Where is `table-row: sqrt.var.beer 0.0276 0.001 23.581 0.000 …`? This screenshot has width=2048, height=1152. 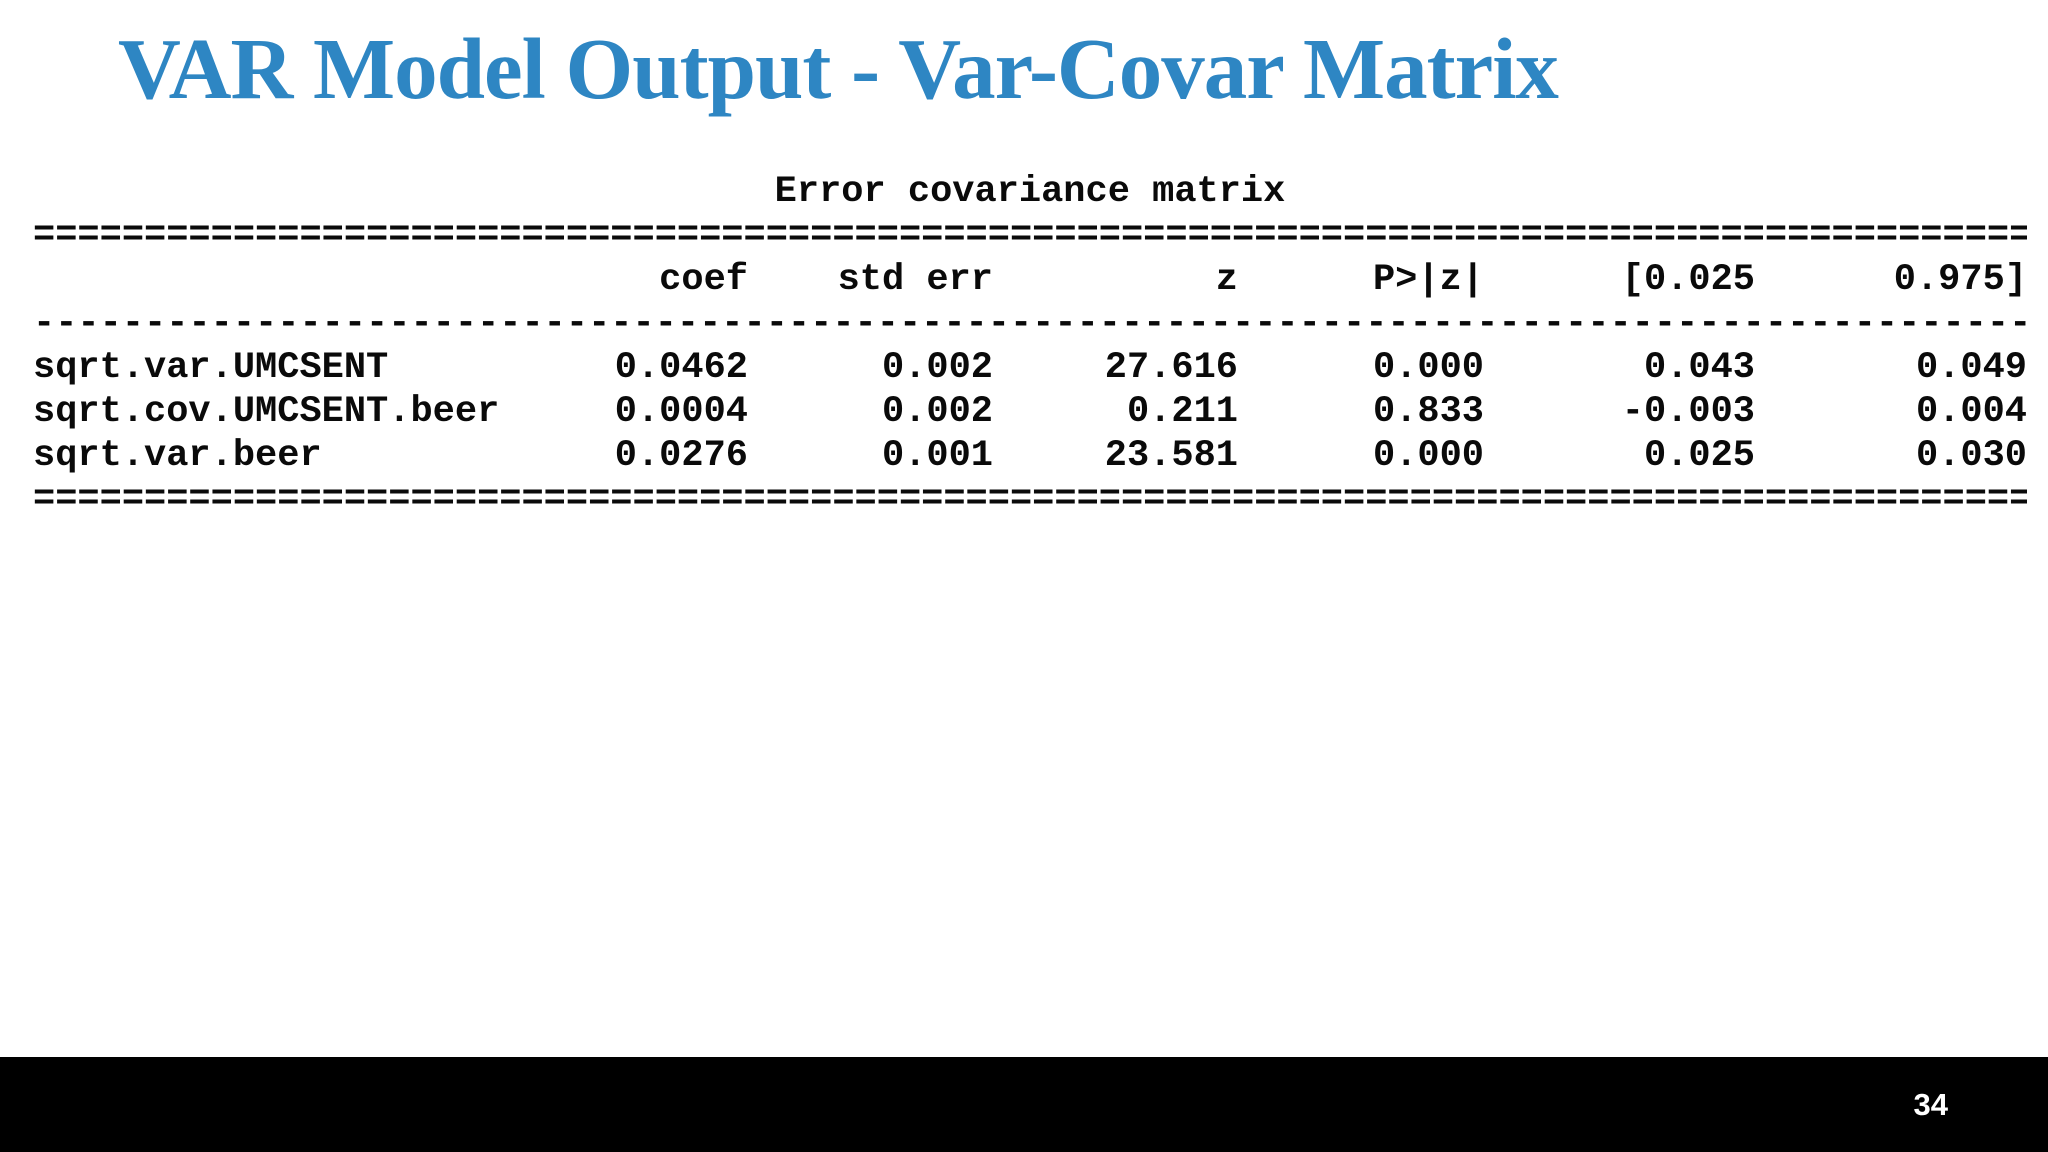 table-row: sqrt.var.beer 0.0276 0.001 23.581 0.000 … is located at coordinates (1030, 456).